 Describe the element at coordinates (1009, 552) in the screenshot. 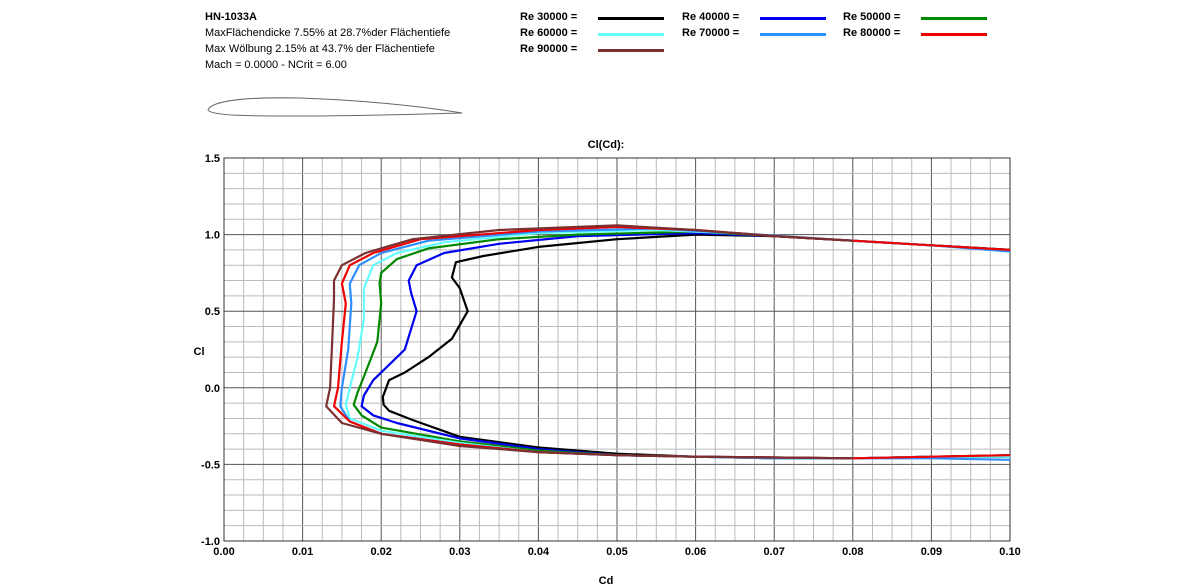

I see `x-tick-label: 0.10` at that location.